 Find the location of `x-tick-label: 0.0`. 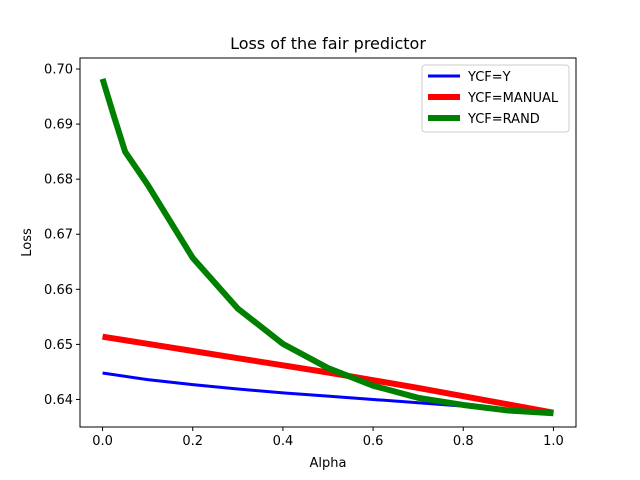

x-tick-label: 0.0 is located at coordinates (102, 441).